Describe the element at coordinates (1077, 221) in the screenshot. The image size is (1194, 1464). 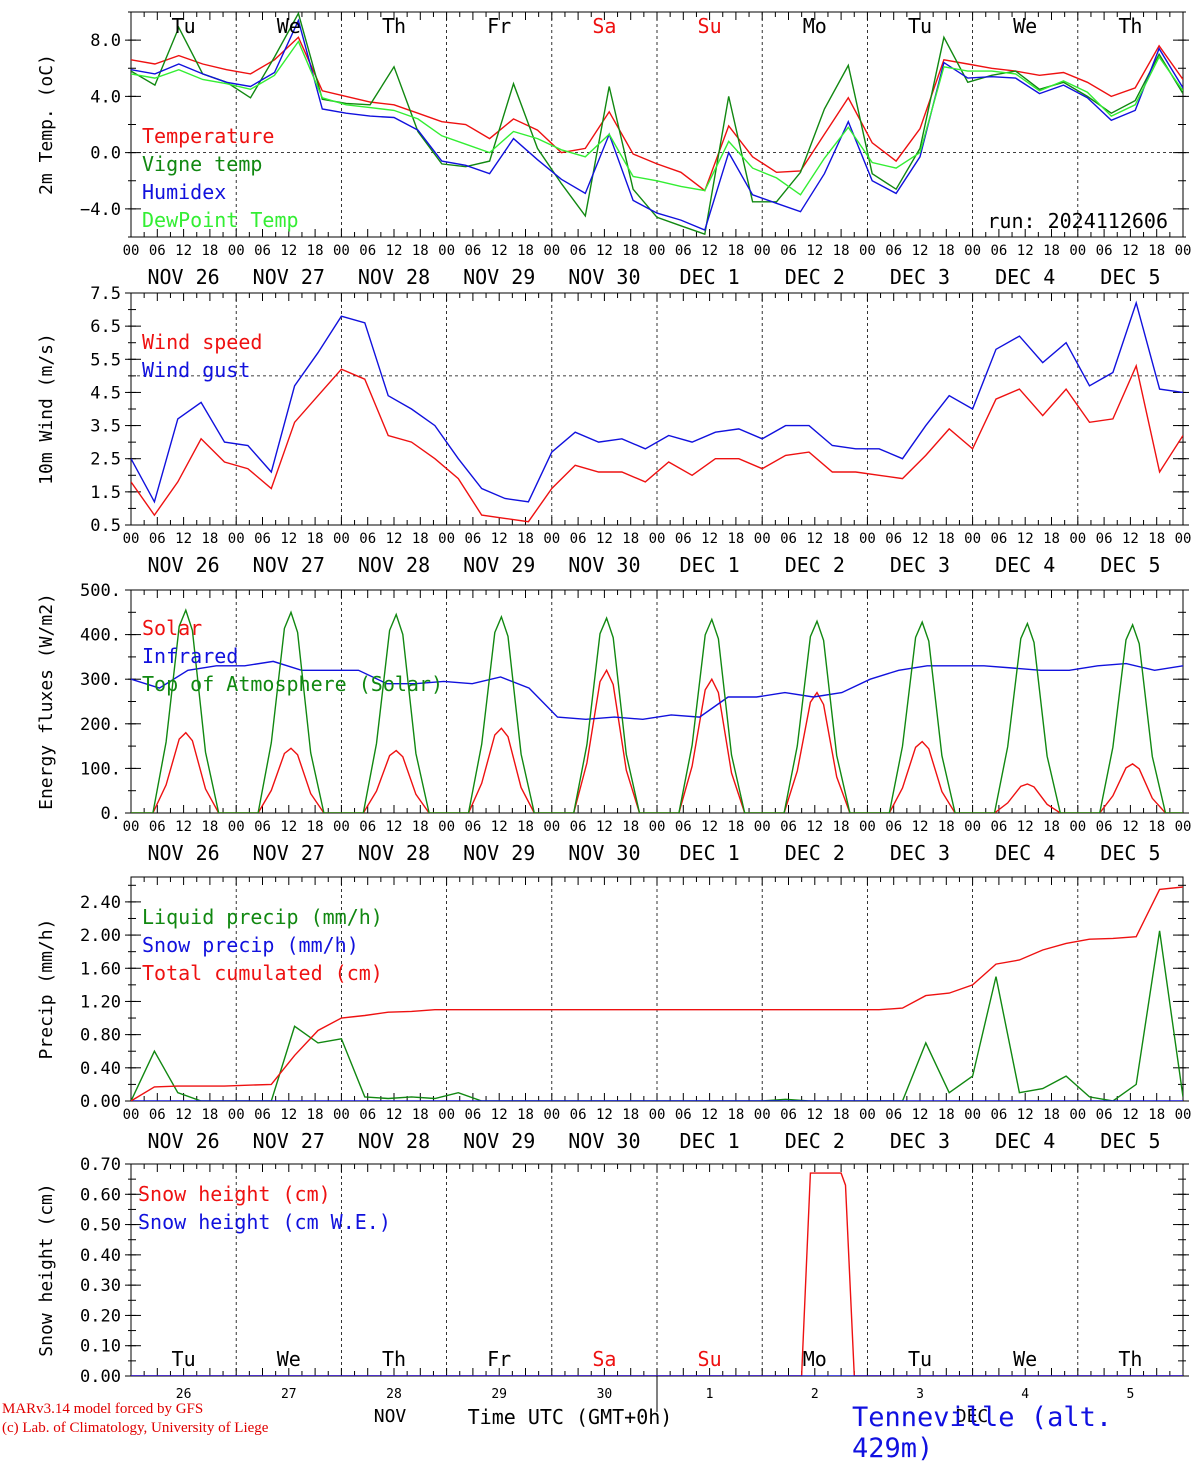
I see `run-label: run: 2024112606` at that location.